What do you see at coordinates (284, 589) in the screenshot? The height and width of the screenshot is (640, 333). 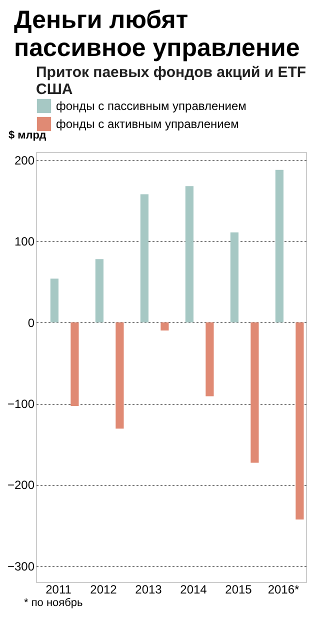 I see `x-tick-label: 2016*` at bounding box center [284, 589].